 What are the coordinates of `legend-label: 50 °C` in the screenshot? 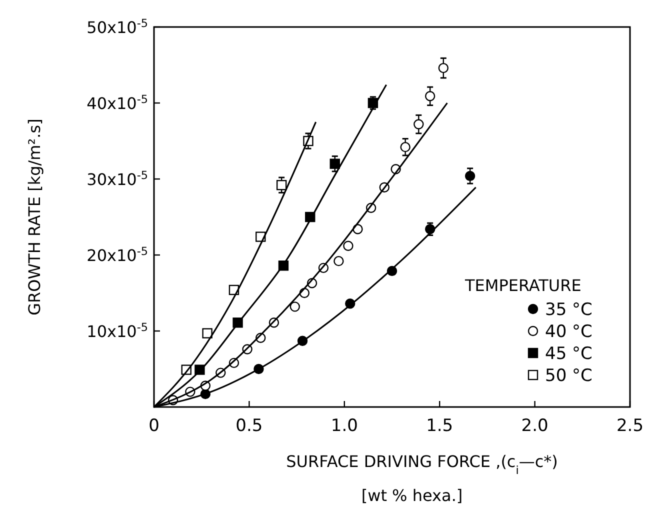 It's located at (568, 376).